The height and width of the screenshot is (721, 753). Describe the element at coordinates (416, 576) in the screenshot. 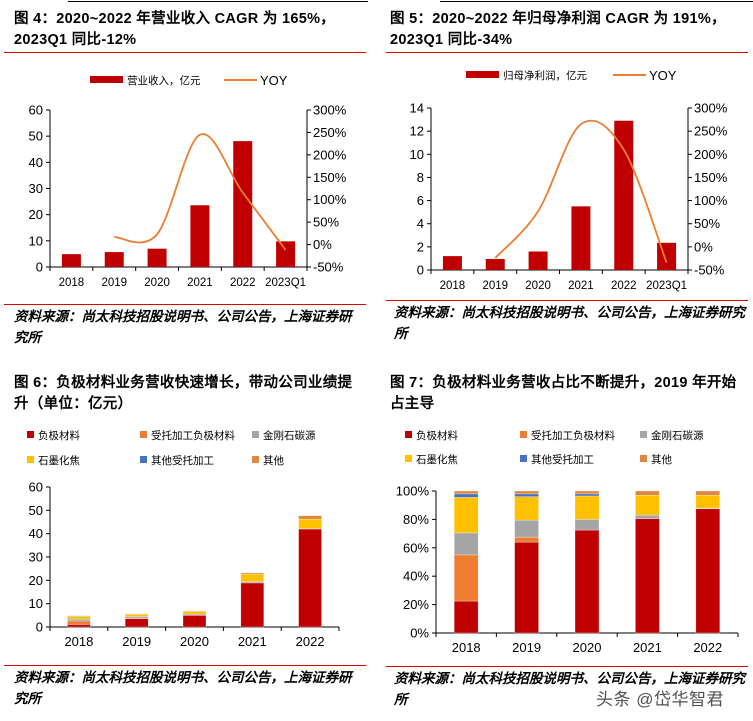

I see `y-tick-label: 40%` at that location.